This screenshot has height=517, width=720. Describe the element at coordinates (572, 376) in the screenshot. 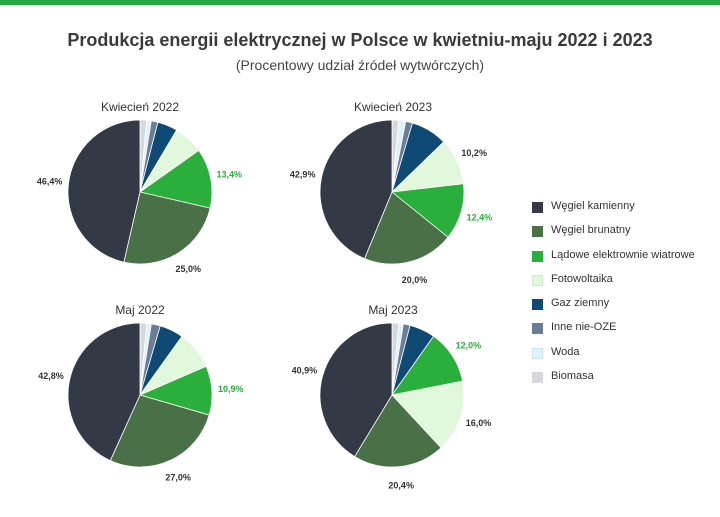

I see `legend-label: Biomasa` at that location.